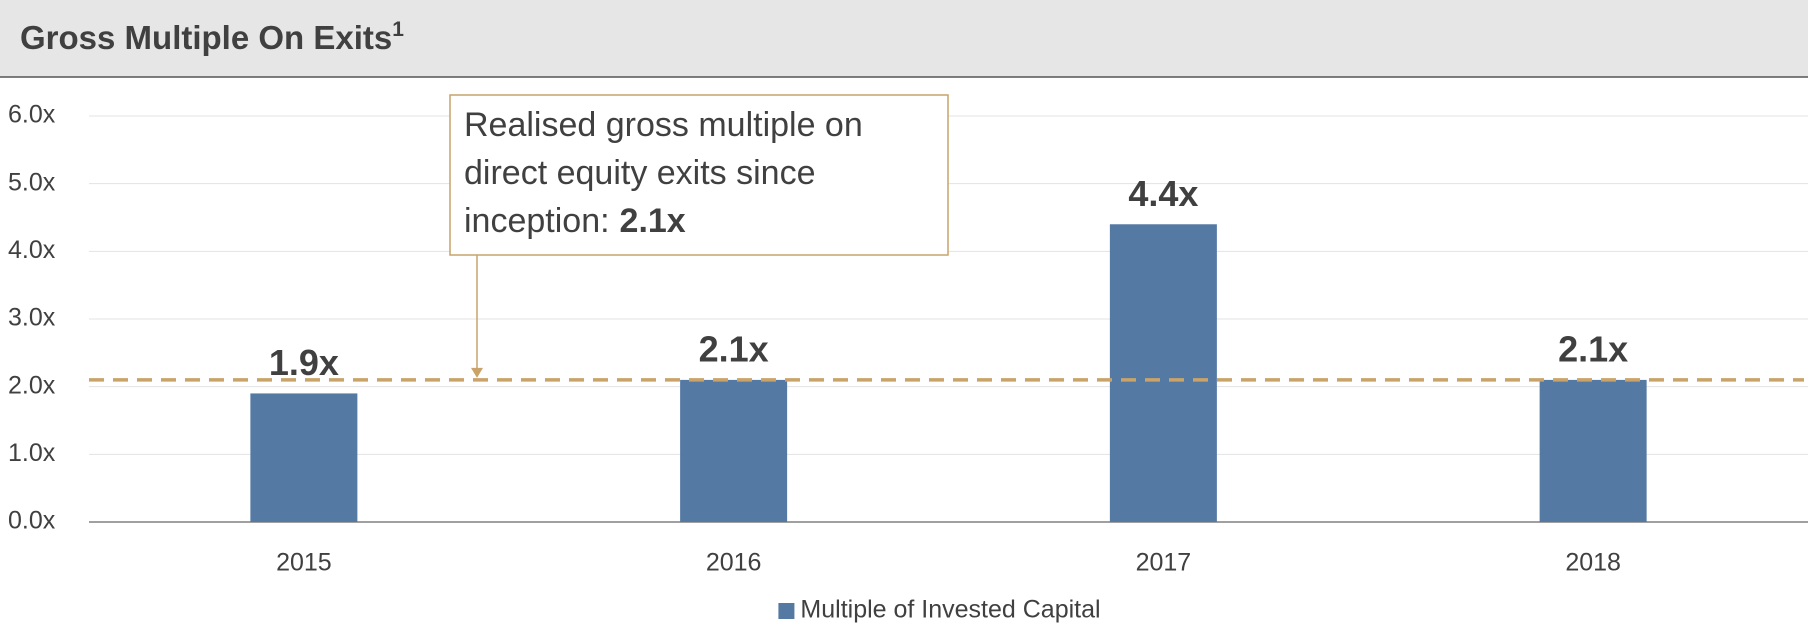 This screenshot has width=1808, height=629. Describe the element at coordinates (32, 115) in the screenshot. I see `y-tick-label: 6.0x` at that location.